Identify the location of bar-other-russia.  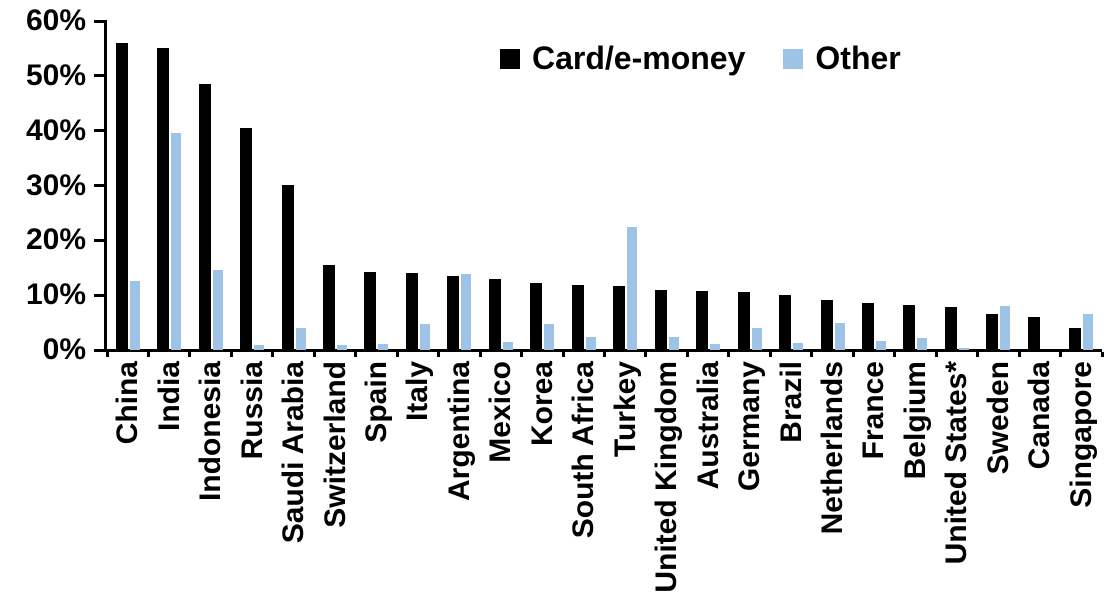
(259, 347).